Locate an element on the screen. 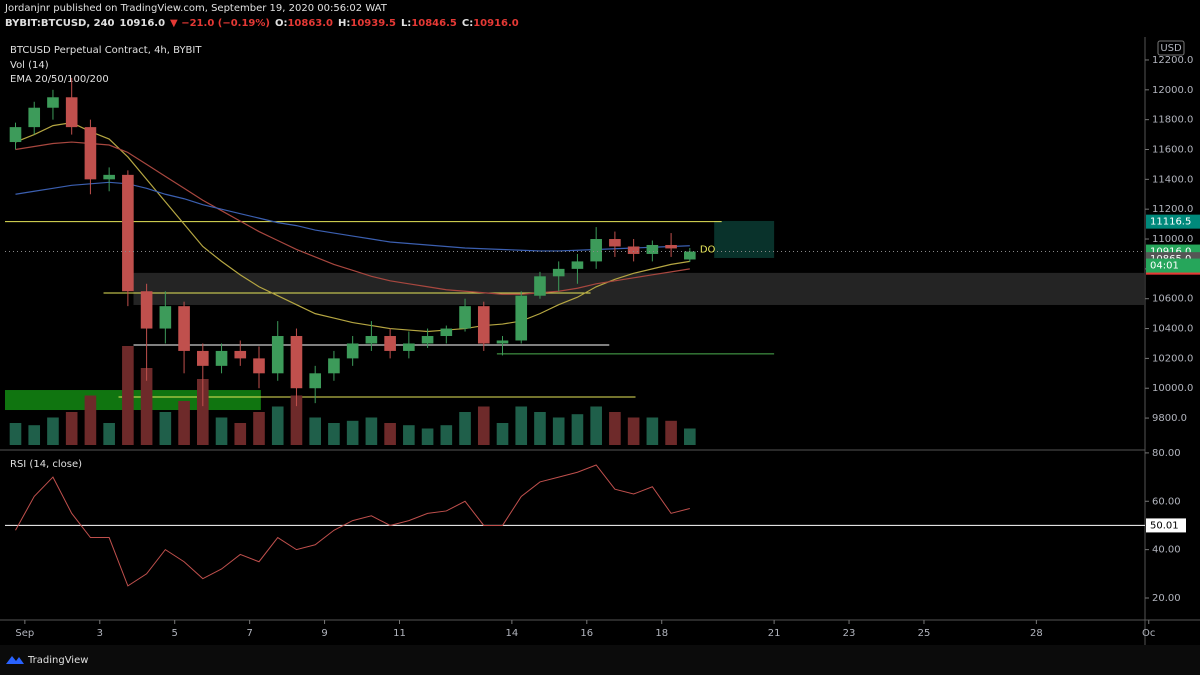 Image resolution: width=1200 pixels, height=675 pixels. brand: TradingView is located at coordinates (57, 660).